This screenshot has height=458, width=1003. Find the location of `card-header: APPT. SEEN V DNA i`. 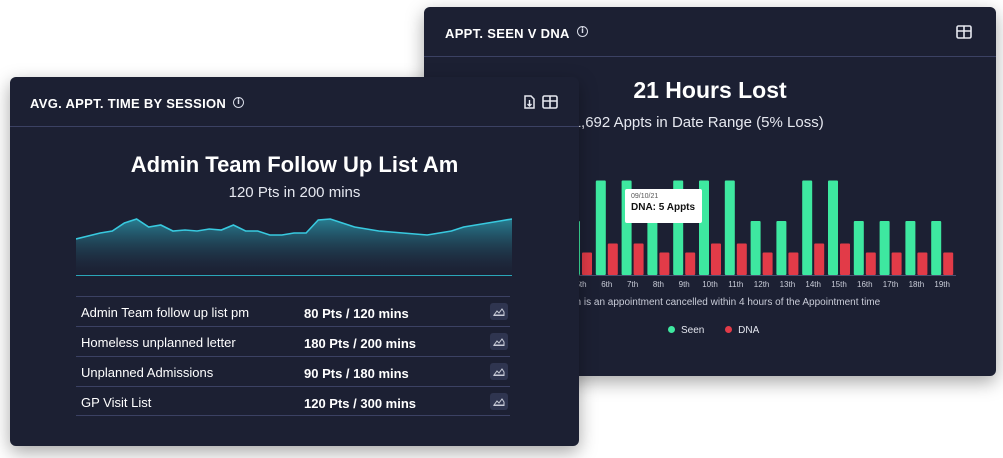

card-header: APPT. SEEN V DNA i is located at coordinates (710, 32).